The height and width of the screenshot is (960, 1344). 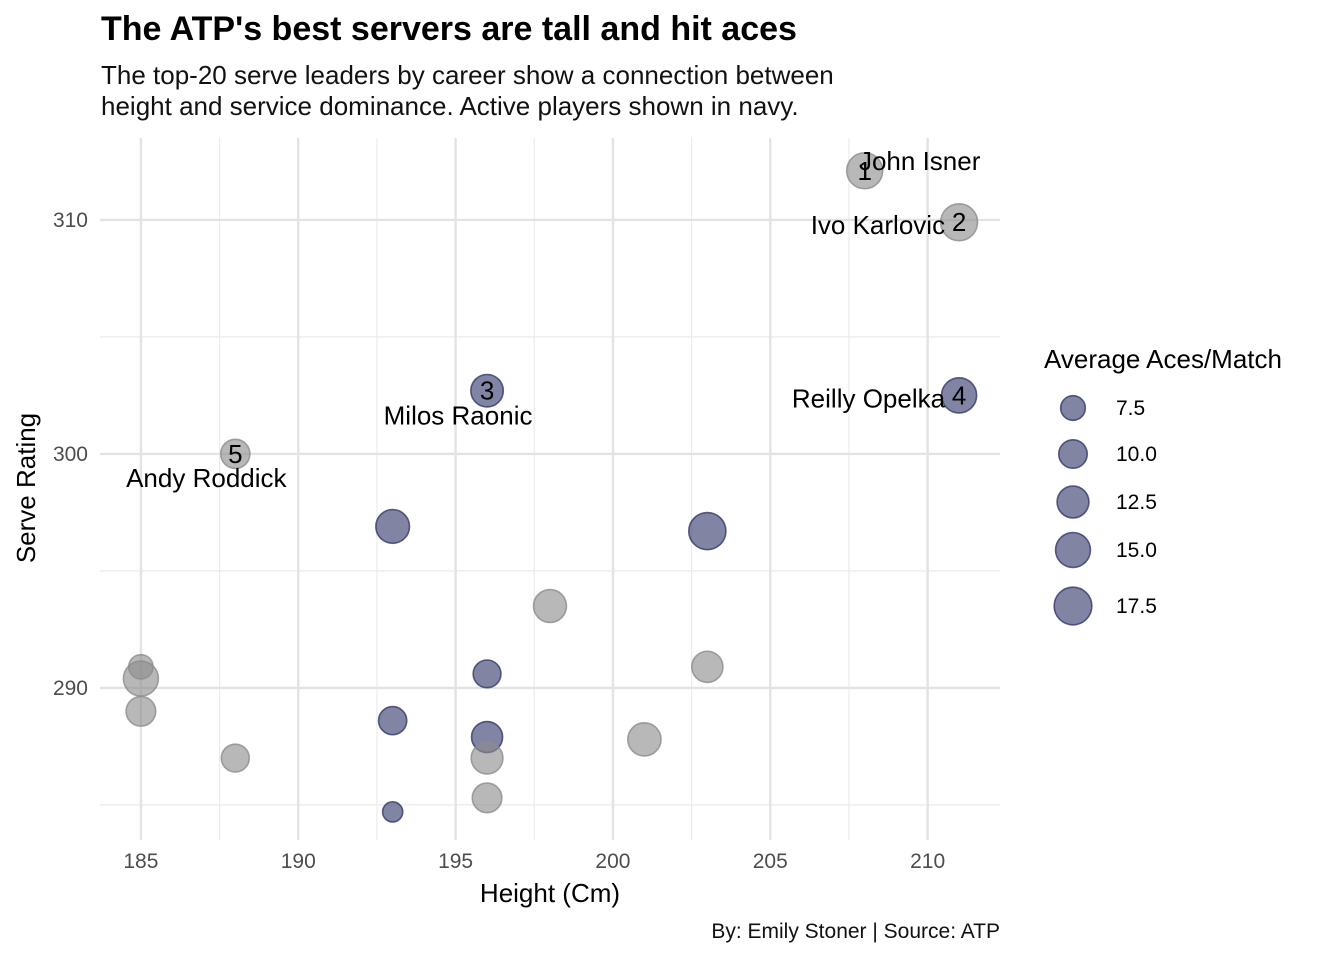 What do you see at coordinates (1136, 606) in the screenshot?
I see `legend-key-label: 17.5` at bounding box center [1136, 606].